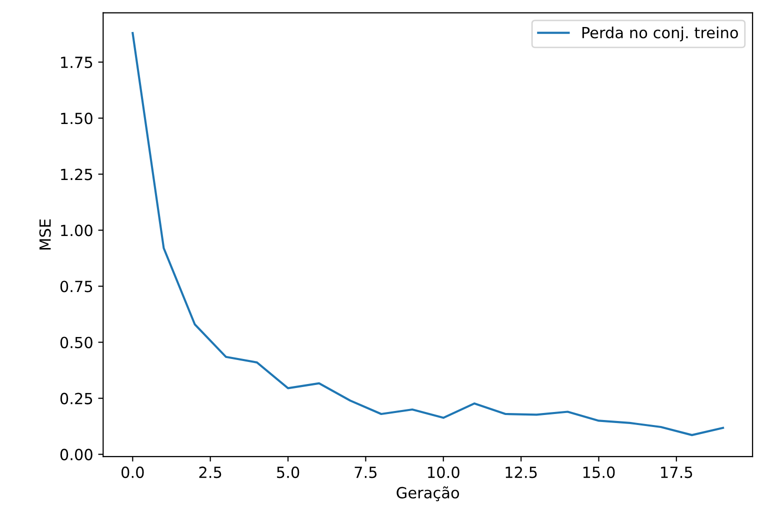 This screenshot has width=764, height=513. What do you see at coordinates (660, 34) in the screenshot?
I see `legend-label: Perda no conj. treino` at bounding box center [660, 34].